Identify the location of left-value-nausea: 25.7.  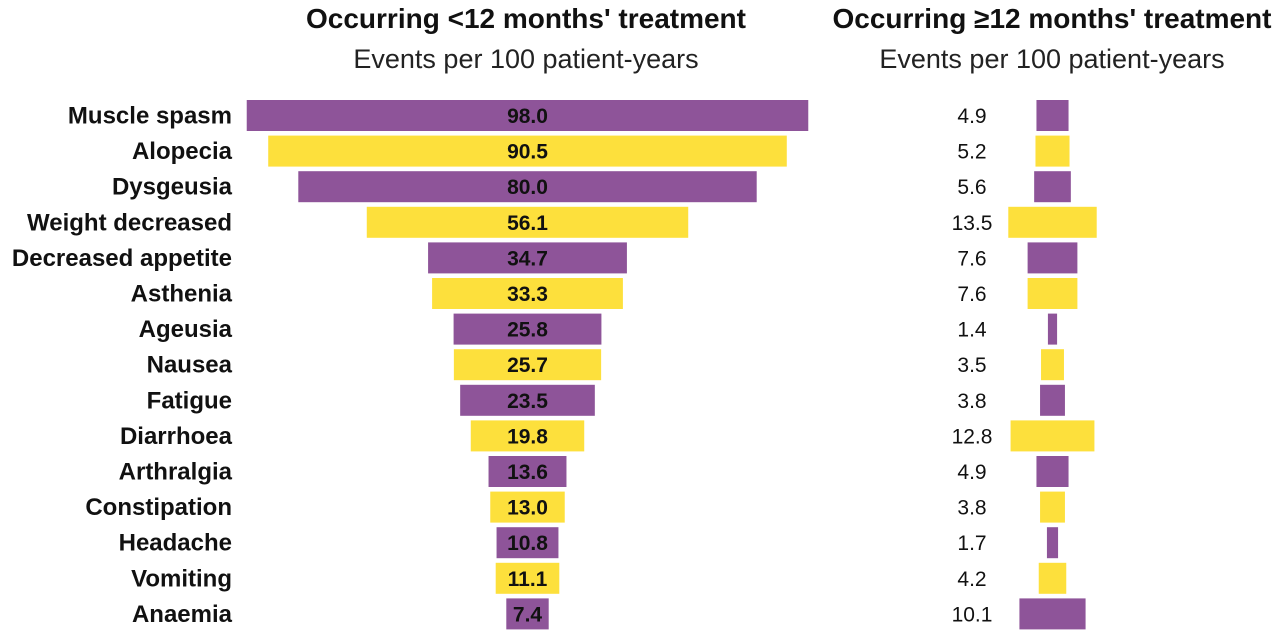
(527, 365).